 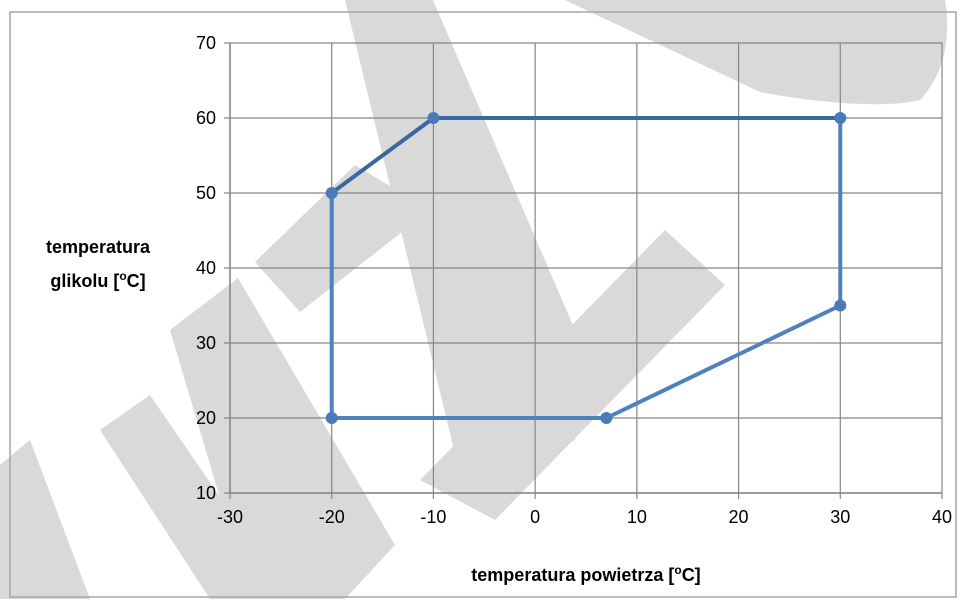 What do you see at coordinates (332, 517) in the screenshot?
I see `x-tick-label: -20` at bounding box center [332, 517].